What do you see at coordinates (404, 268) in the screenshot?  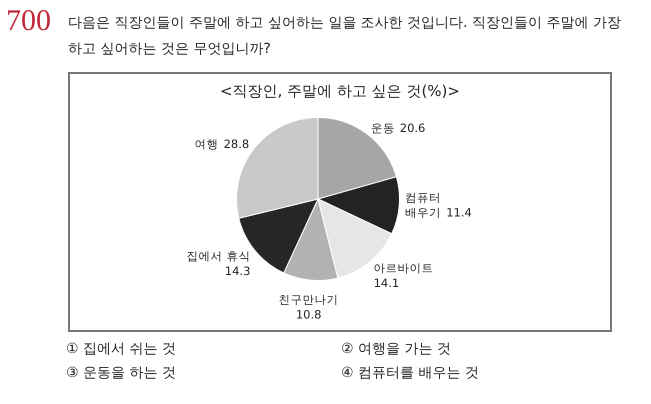 I see `slice-label: 아르바이트` at bounding box center [404, 268].